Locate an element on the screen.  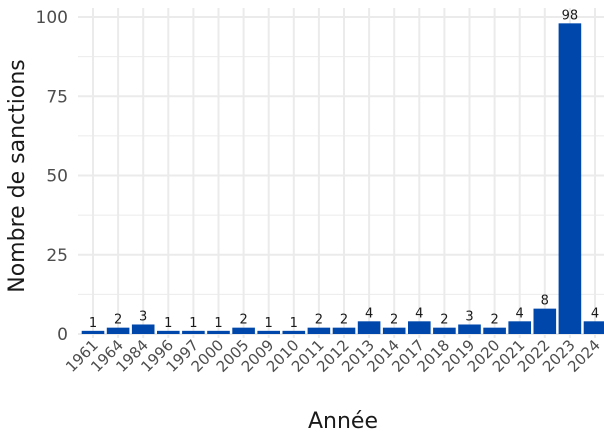
bar-data-label: 98 is located at coordinates (570, 15).